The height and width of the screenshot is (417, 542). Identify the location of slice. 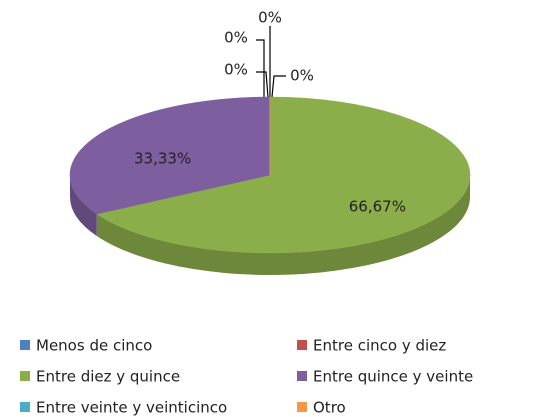
(170, 155).